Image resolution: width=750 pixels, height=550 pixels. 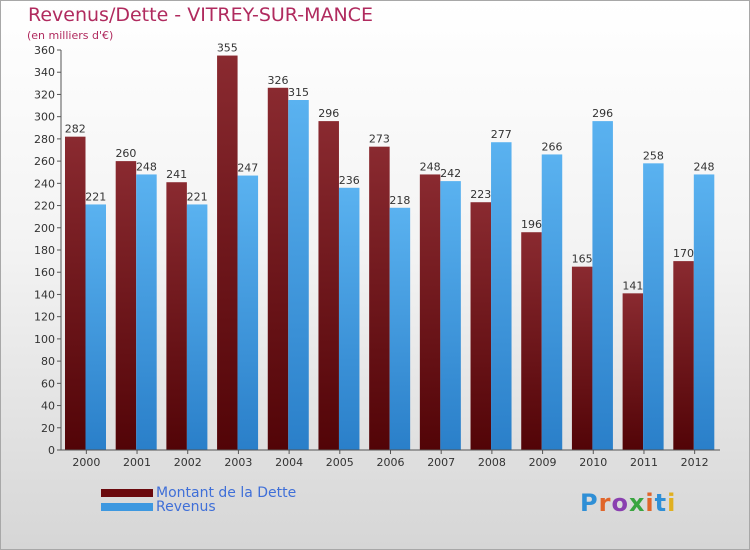 What do you see at coordinates (298, 92) in the screenshot?
I see `data-label: 315` at bounding box center [298, 92].